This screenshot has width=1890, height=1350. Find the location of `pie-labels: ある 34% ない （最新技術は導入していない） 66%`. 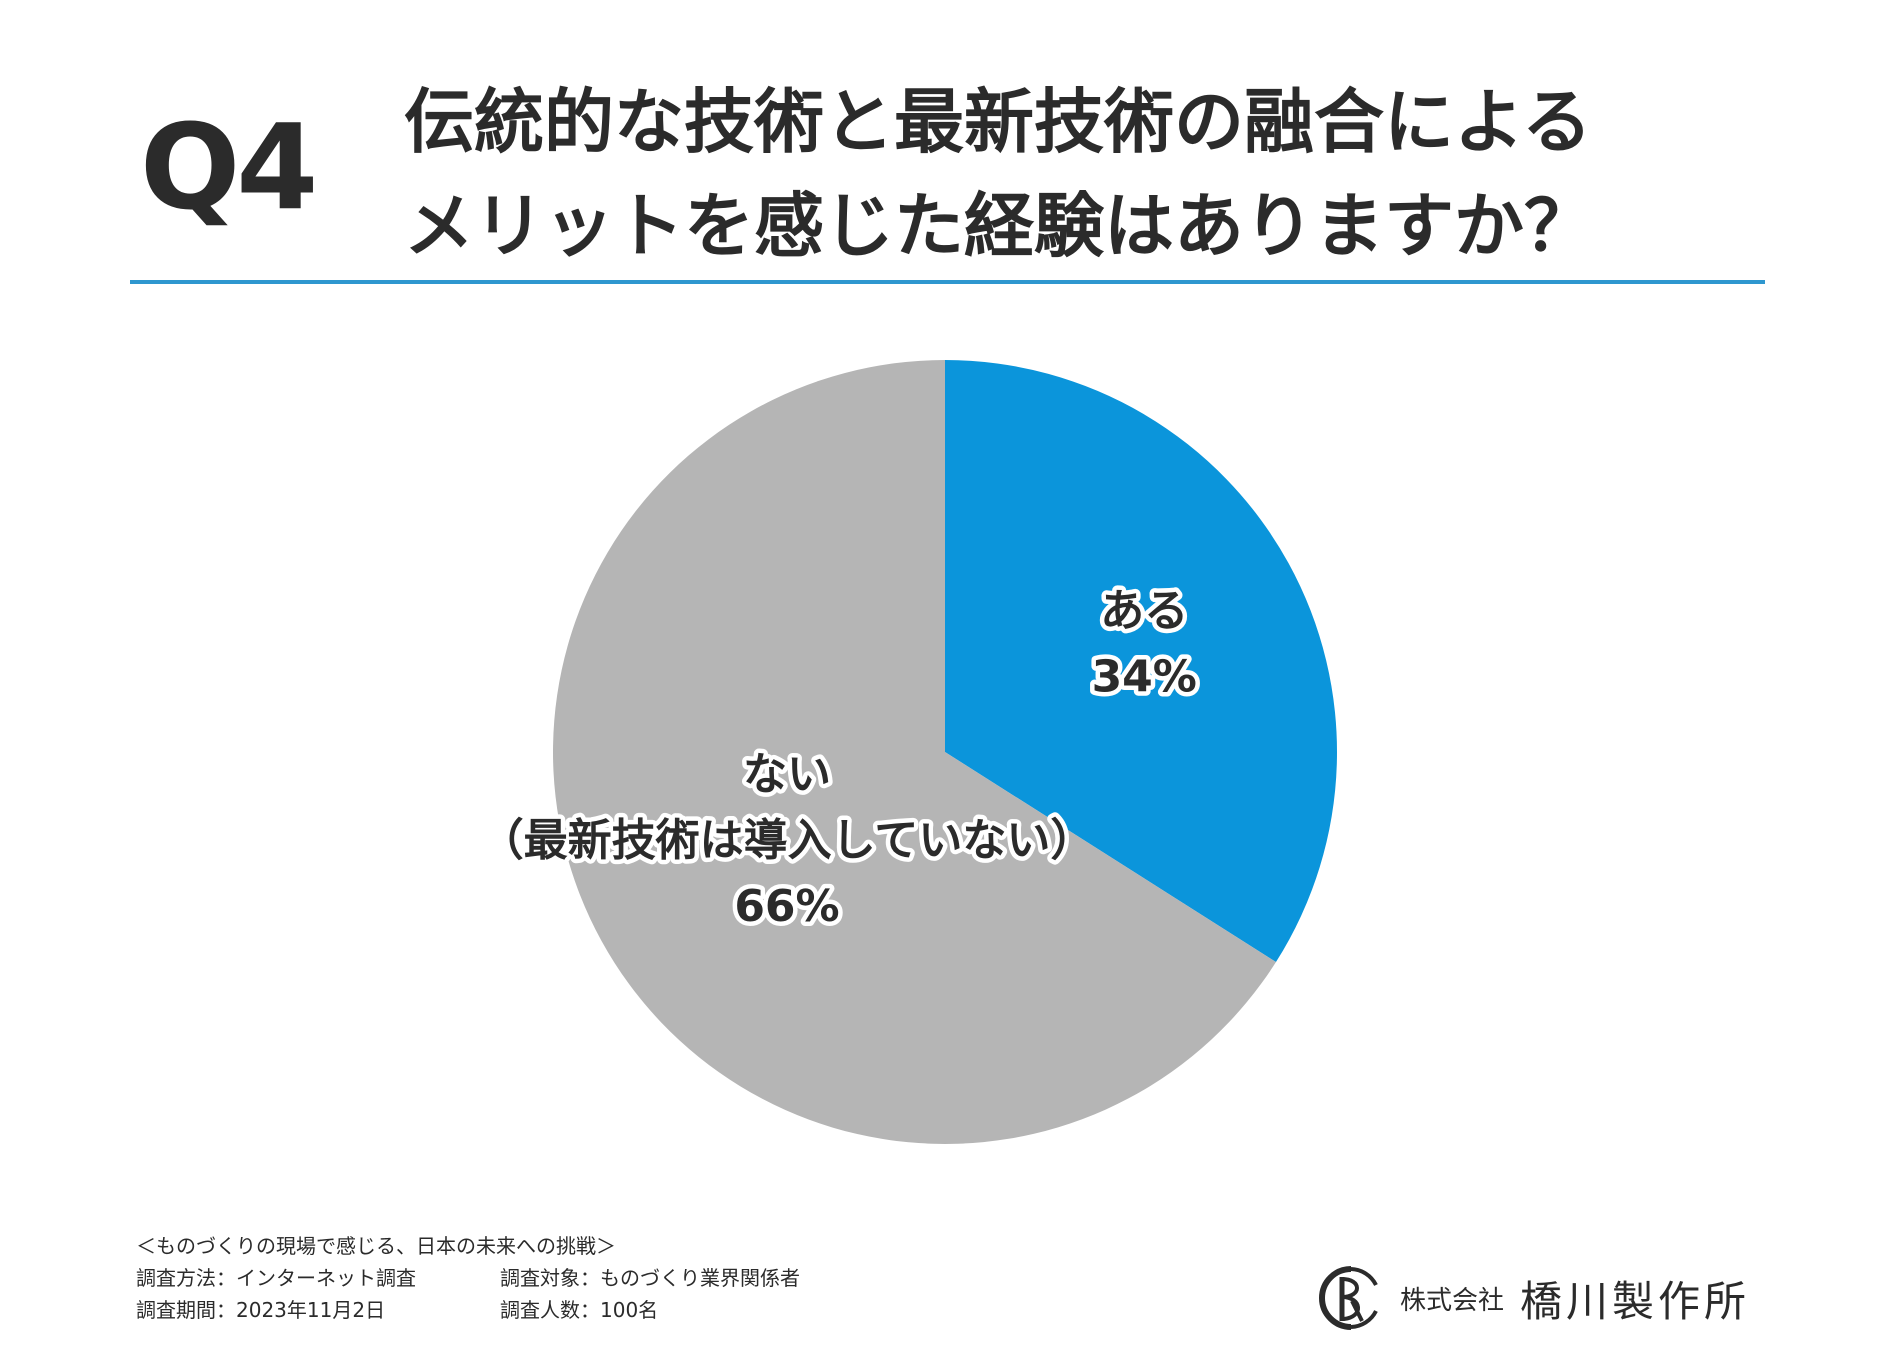

pie-labels: ある 34% ない （最新技術は導入していない） 66% is located at coordinates (838, 758).